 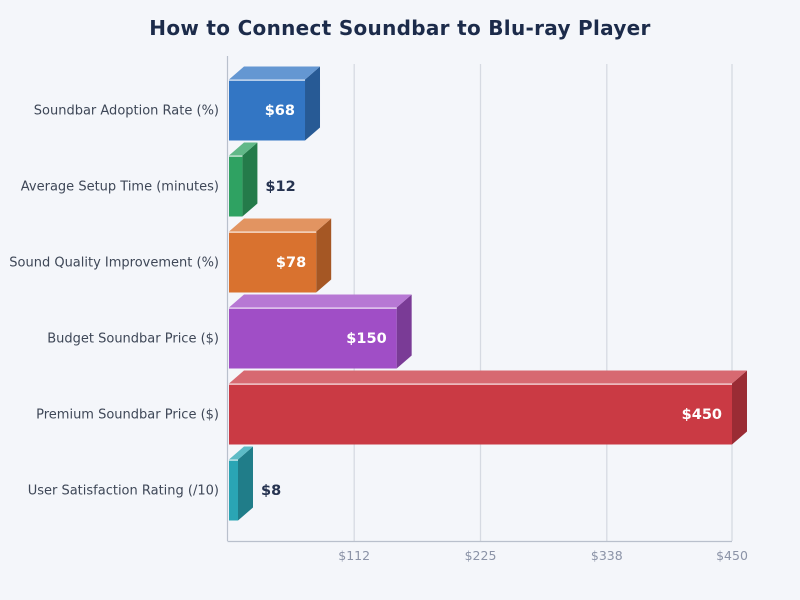 I want to click on bar-front-average-setup-time-minutes, so click(x=236, y=186).